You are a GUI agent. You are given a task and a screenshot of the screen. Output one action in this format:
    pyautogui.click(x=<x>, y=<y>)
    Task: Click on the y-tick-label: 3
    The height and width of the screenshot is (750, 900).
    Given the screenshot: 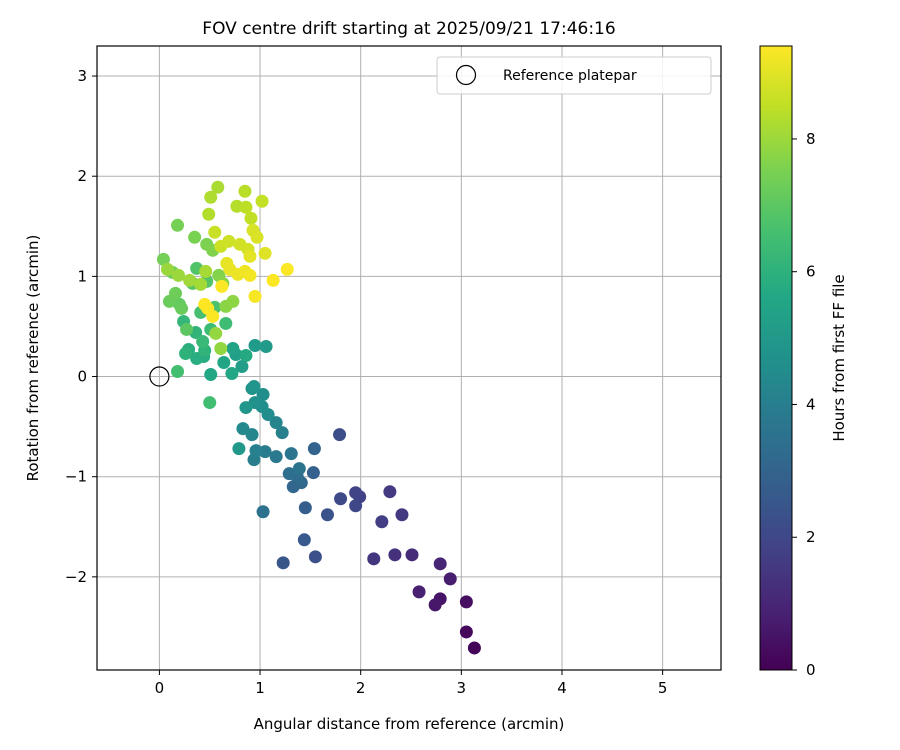 What is the action you would take?
    pyautogui.click(x=82, y=76)
    